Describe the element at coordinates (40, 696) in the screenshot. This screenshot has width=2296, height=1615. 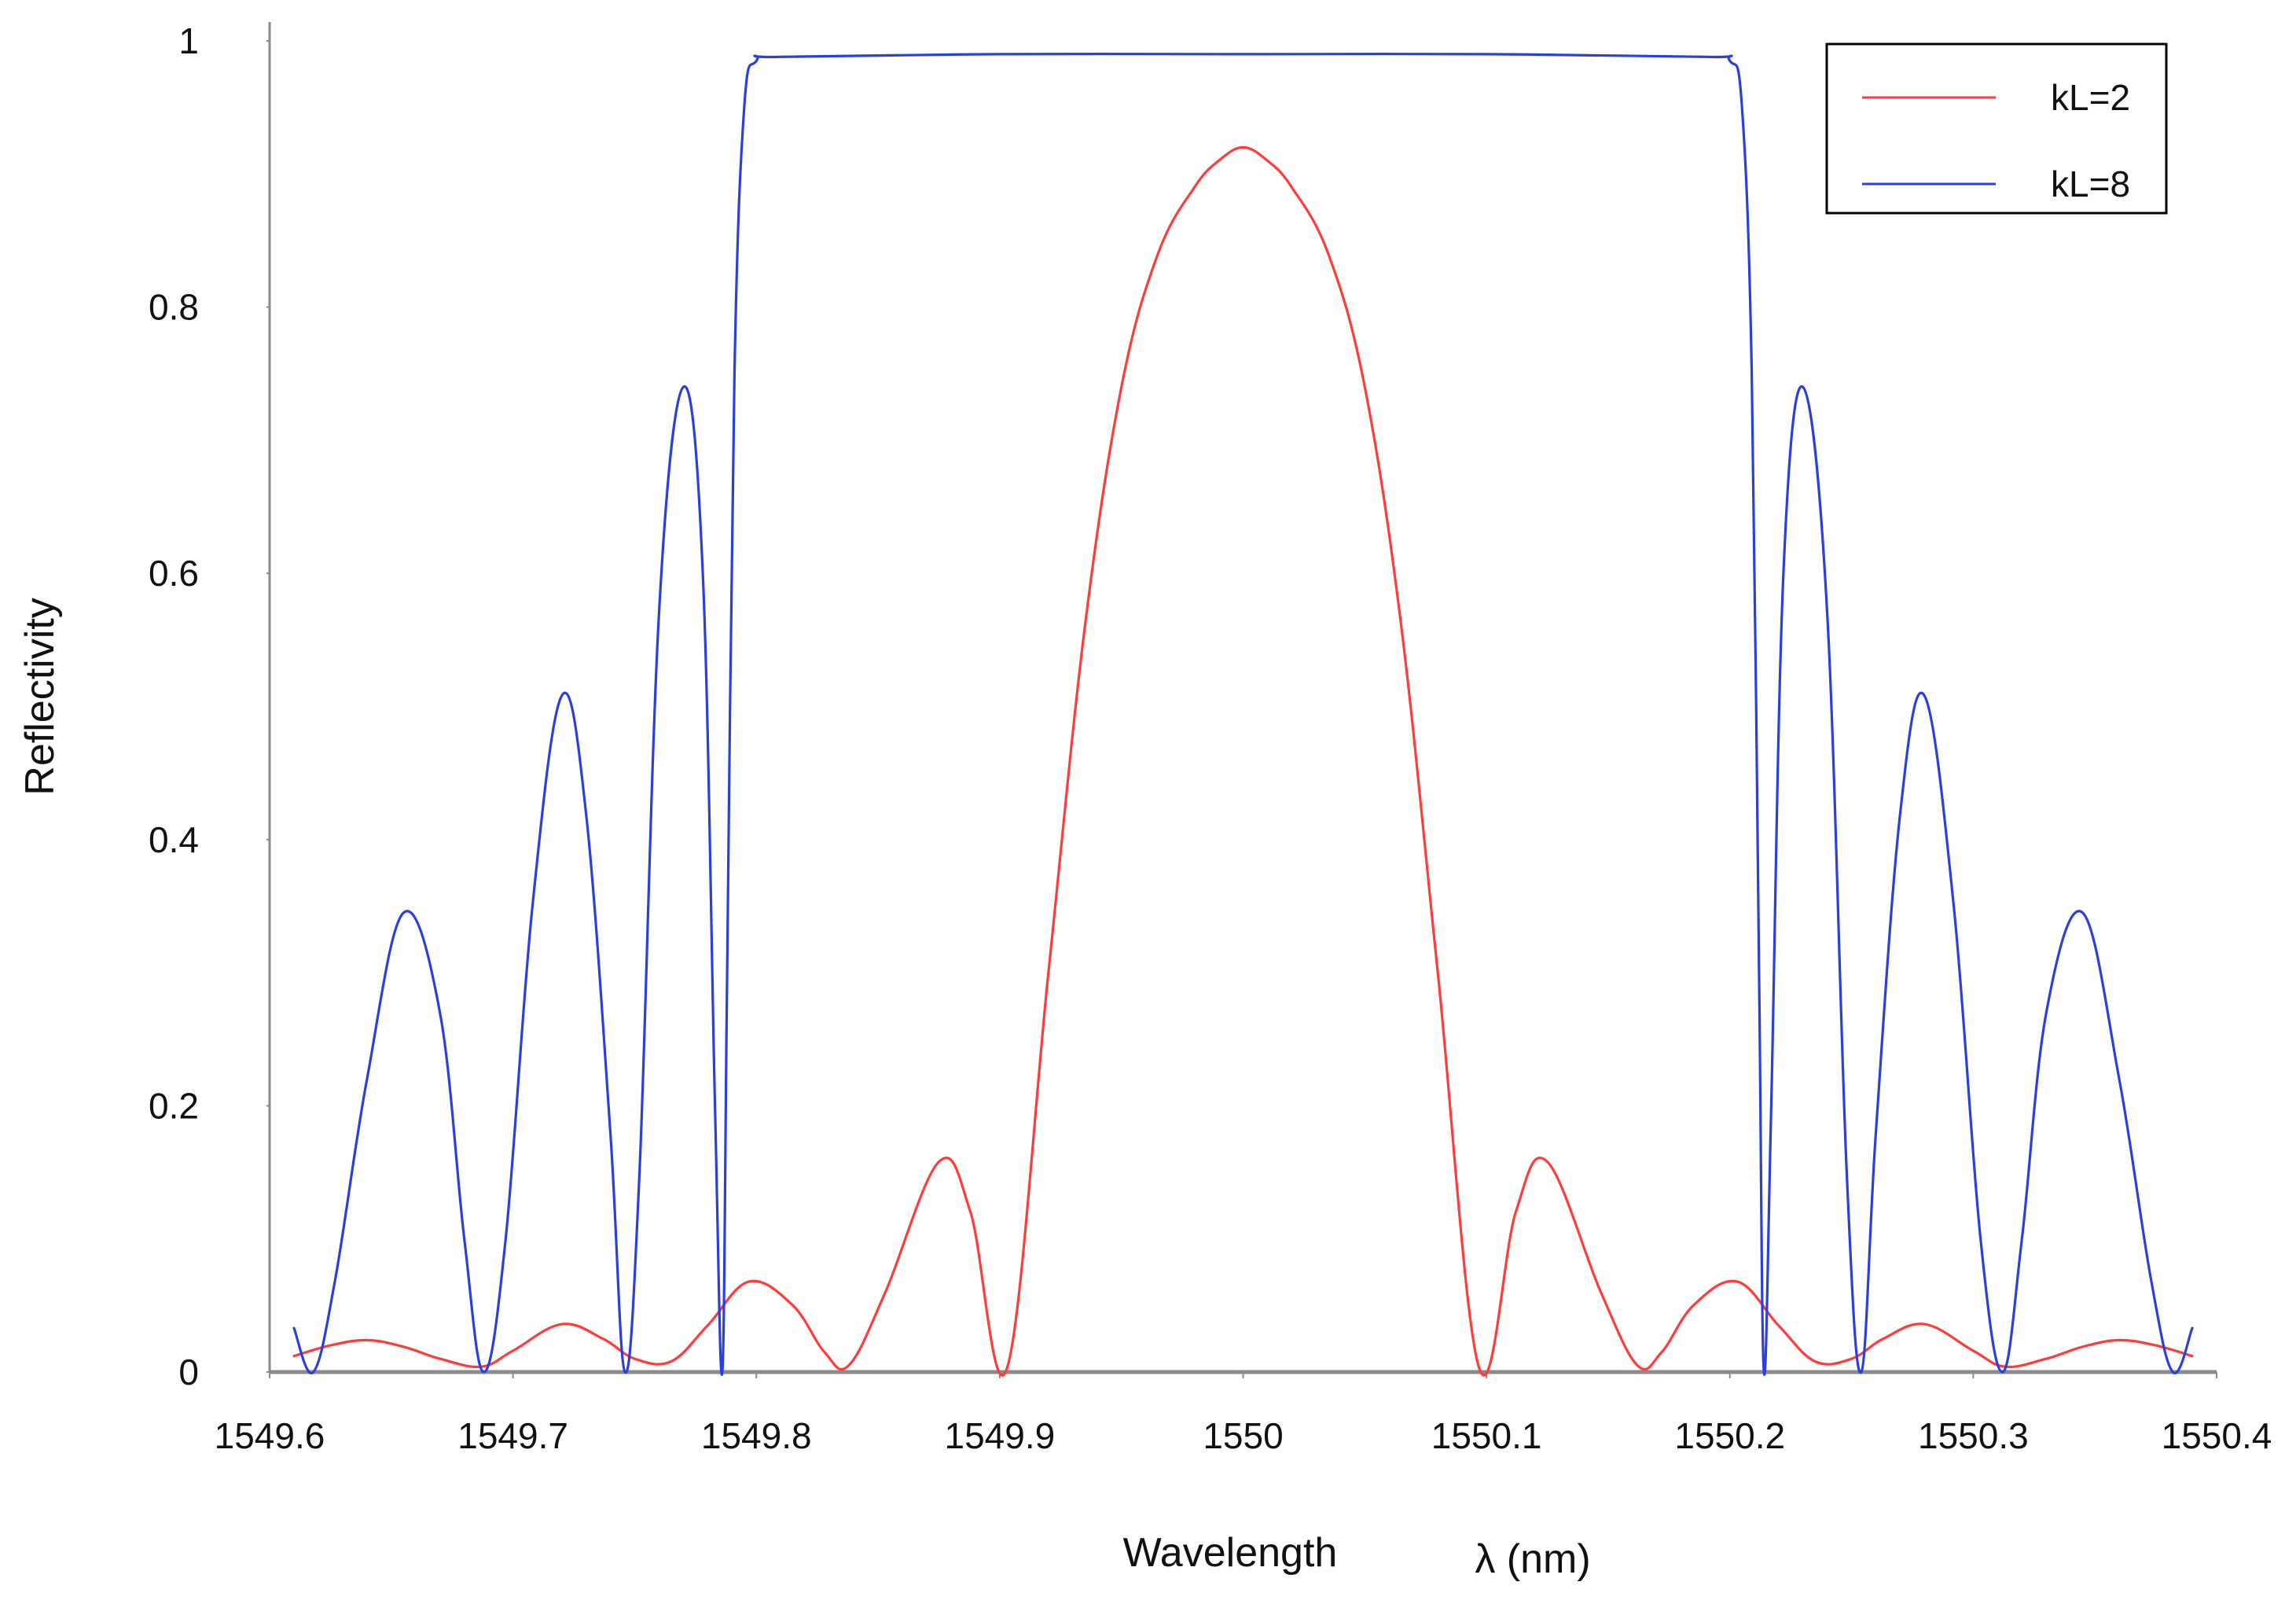
I see `y-axis-title: Reflectivity` at that location.